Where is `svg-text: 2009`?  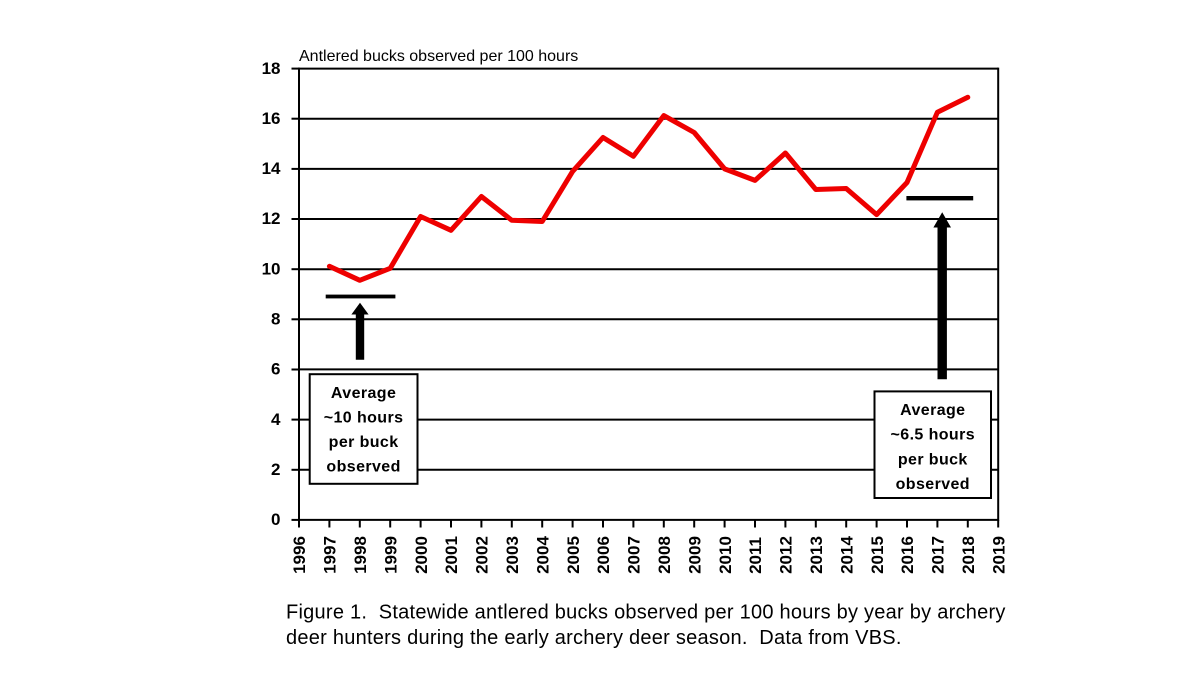
svg-text: 2009 is located at coordinates (694, 555).